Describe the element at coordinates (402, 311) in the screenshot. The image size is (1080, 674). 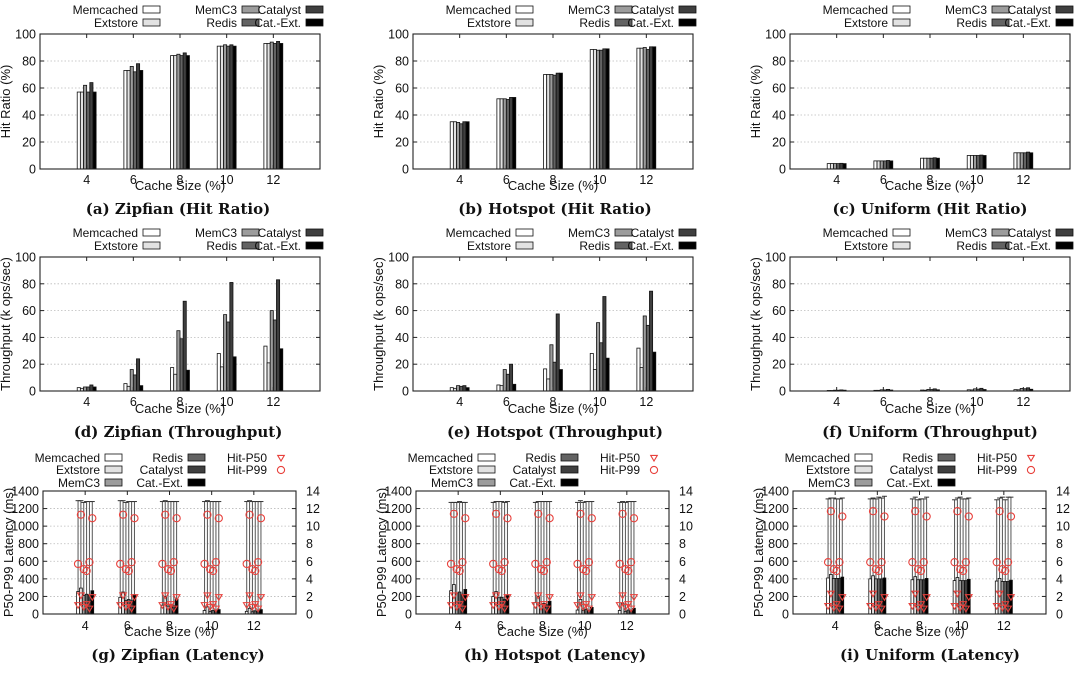
I see `y-tick-label: 60` at that location.